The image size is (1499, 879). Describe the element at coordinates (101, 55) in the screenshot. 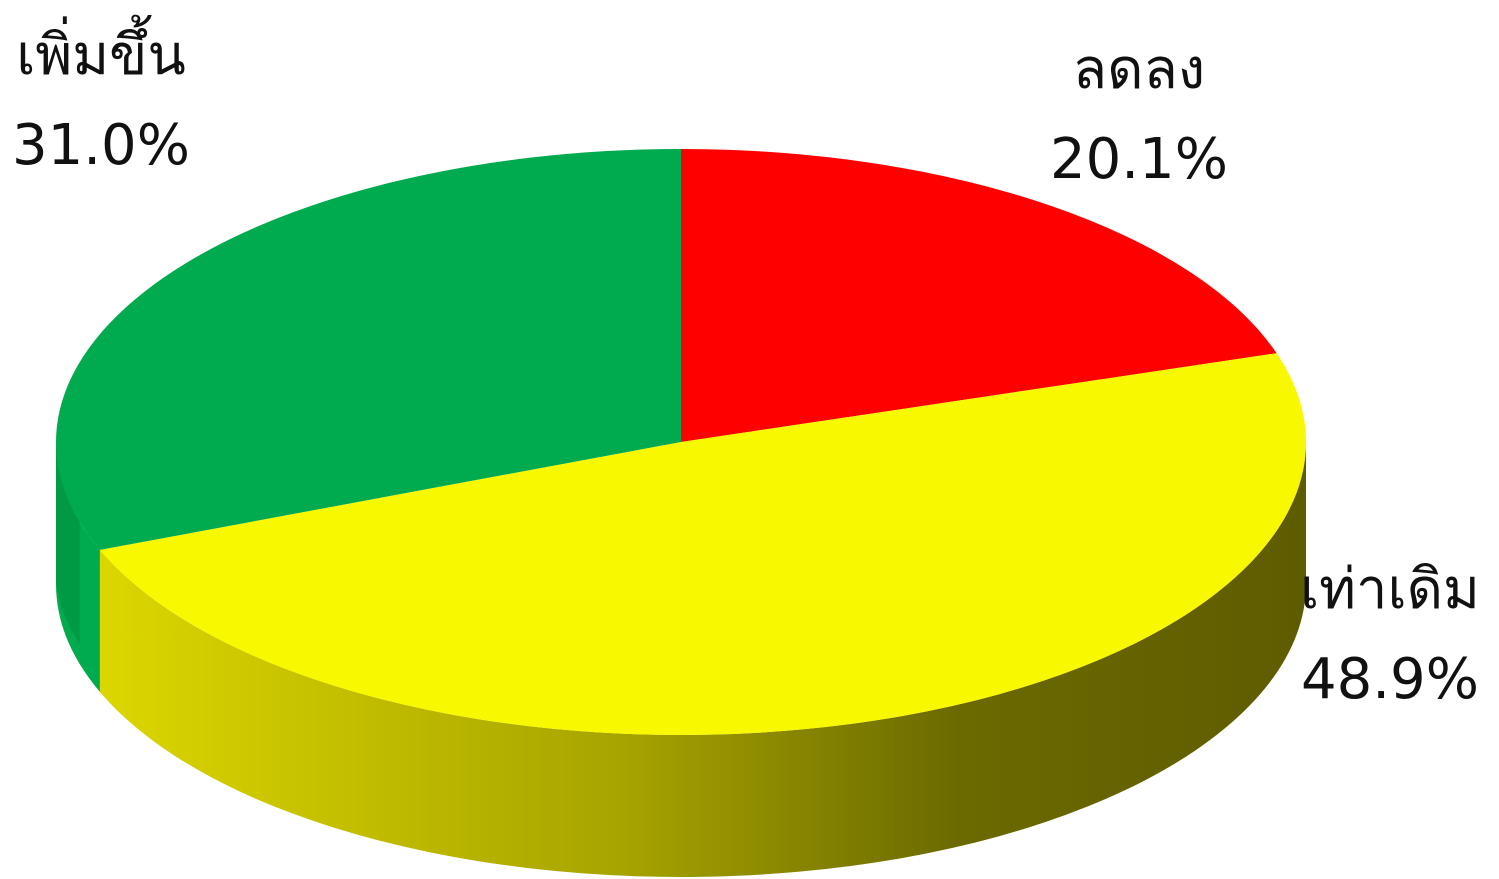

I see `slice-label-increase-name: เพิ่มขึ้น` at that location.